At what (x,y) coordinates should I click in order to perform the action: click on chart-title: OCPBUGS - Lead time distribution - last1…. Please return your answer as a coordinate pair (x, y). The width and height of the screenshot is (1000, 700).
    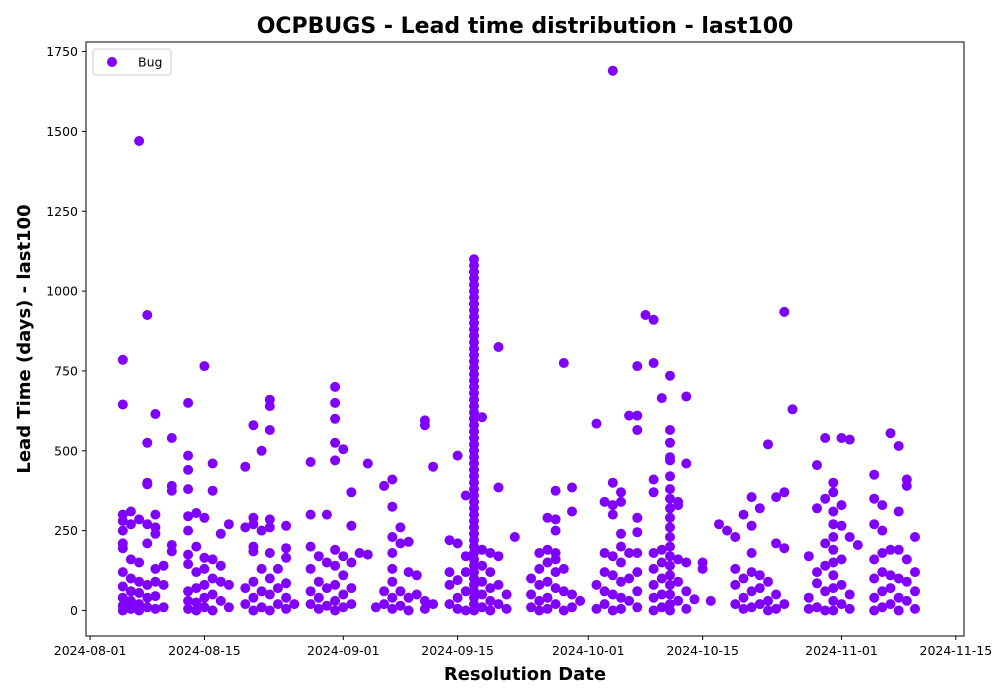
    Looking at the image, I should click on (525, 26).